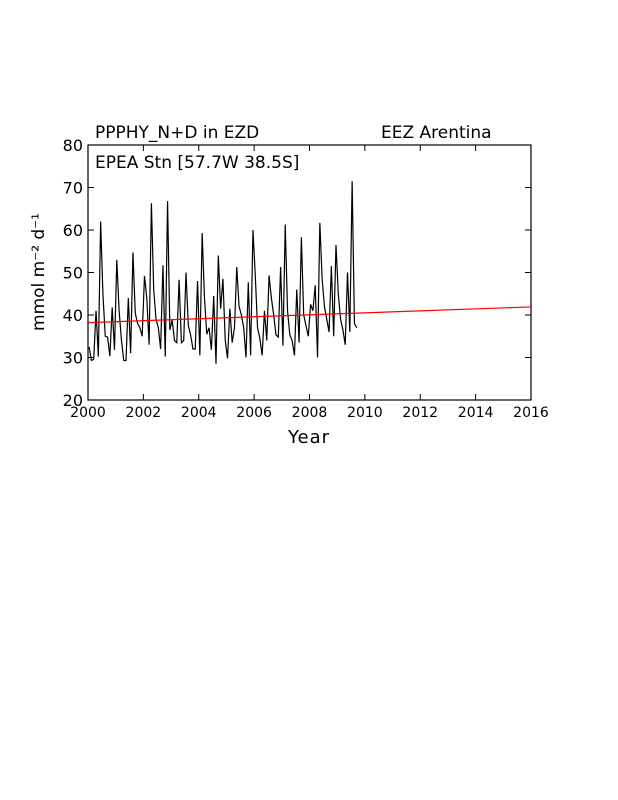  I want to click on y-tick-label: 30, so click(73, 358).